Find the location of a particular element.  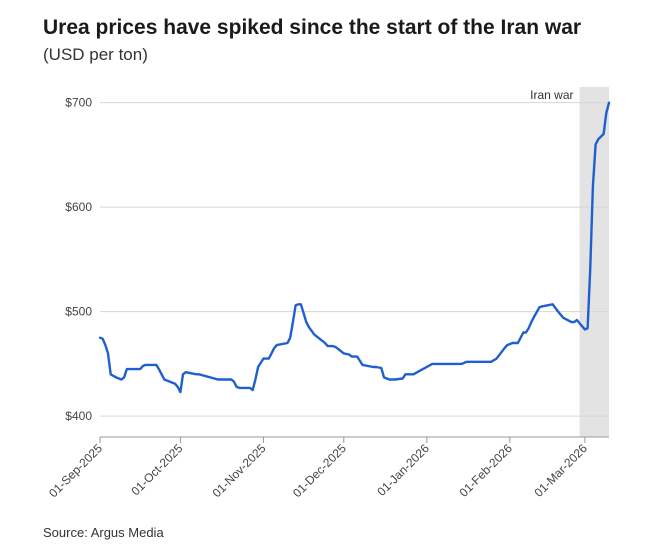

x-tick-label: 01-Dec-2025 is located at coordinates (319, 470).